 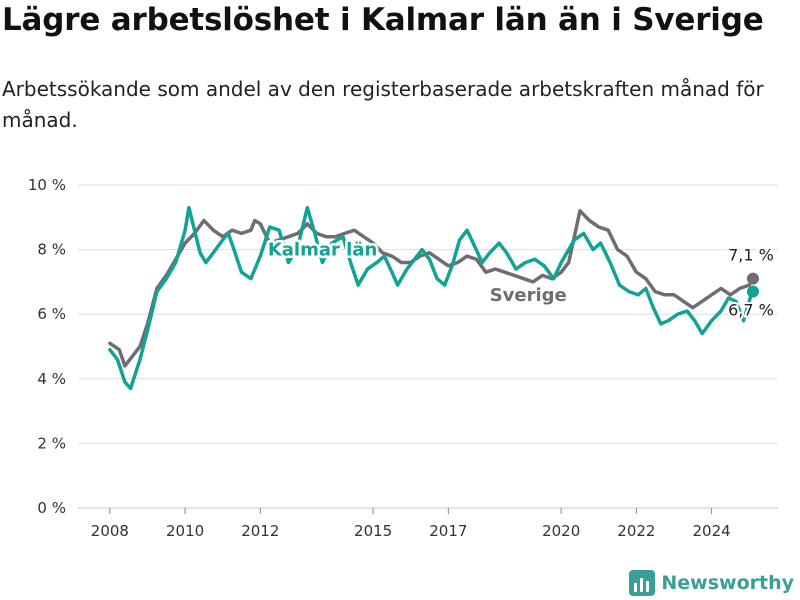 I want to click on series-end-point-kalmar, so click(x=752, y=291).